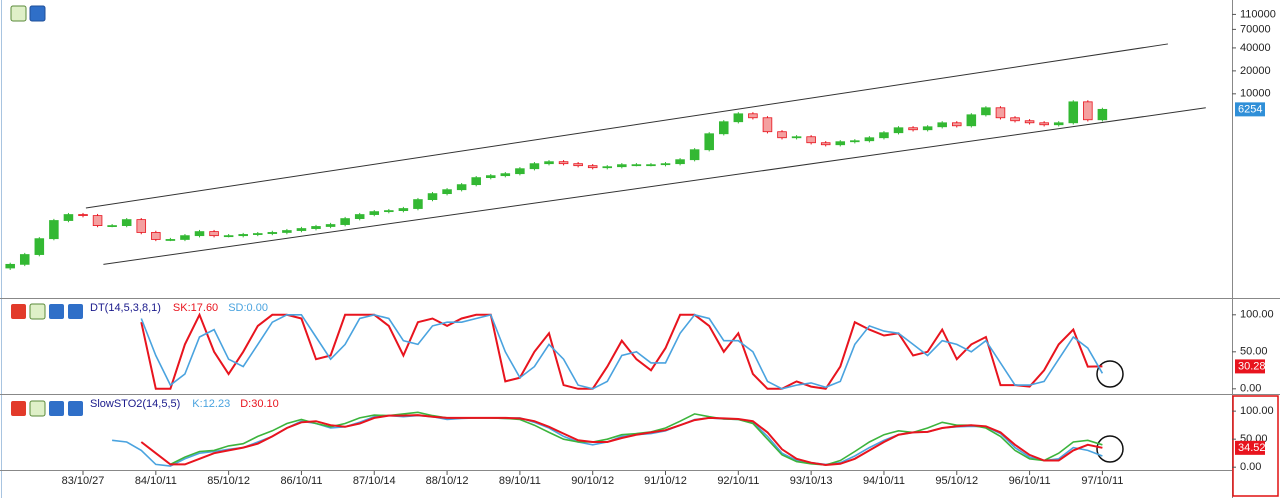  I want to click on axis-highlight, so click(1255, 446).